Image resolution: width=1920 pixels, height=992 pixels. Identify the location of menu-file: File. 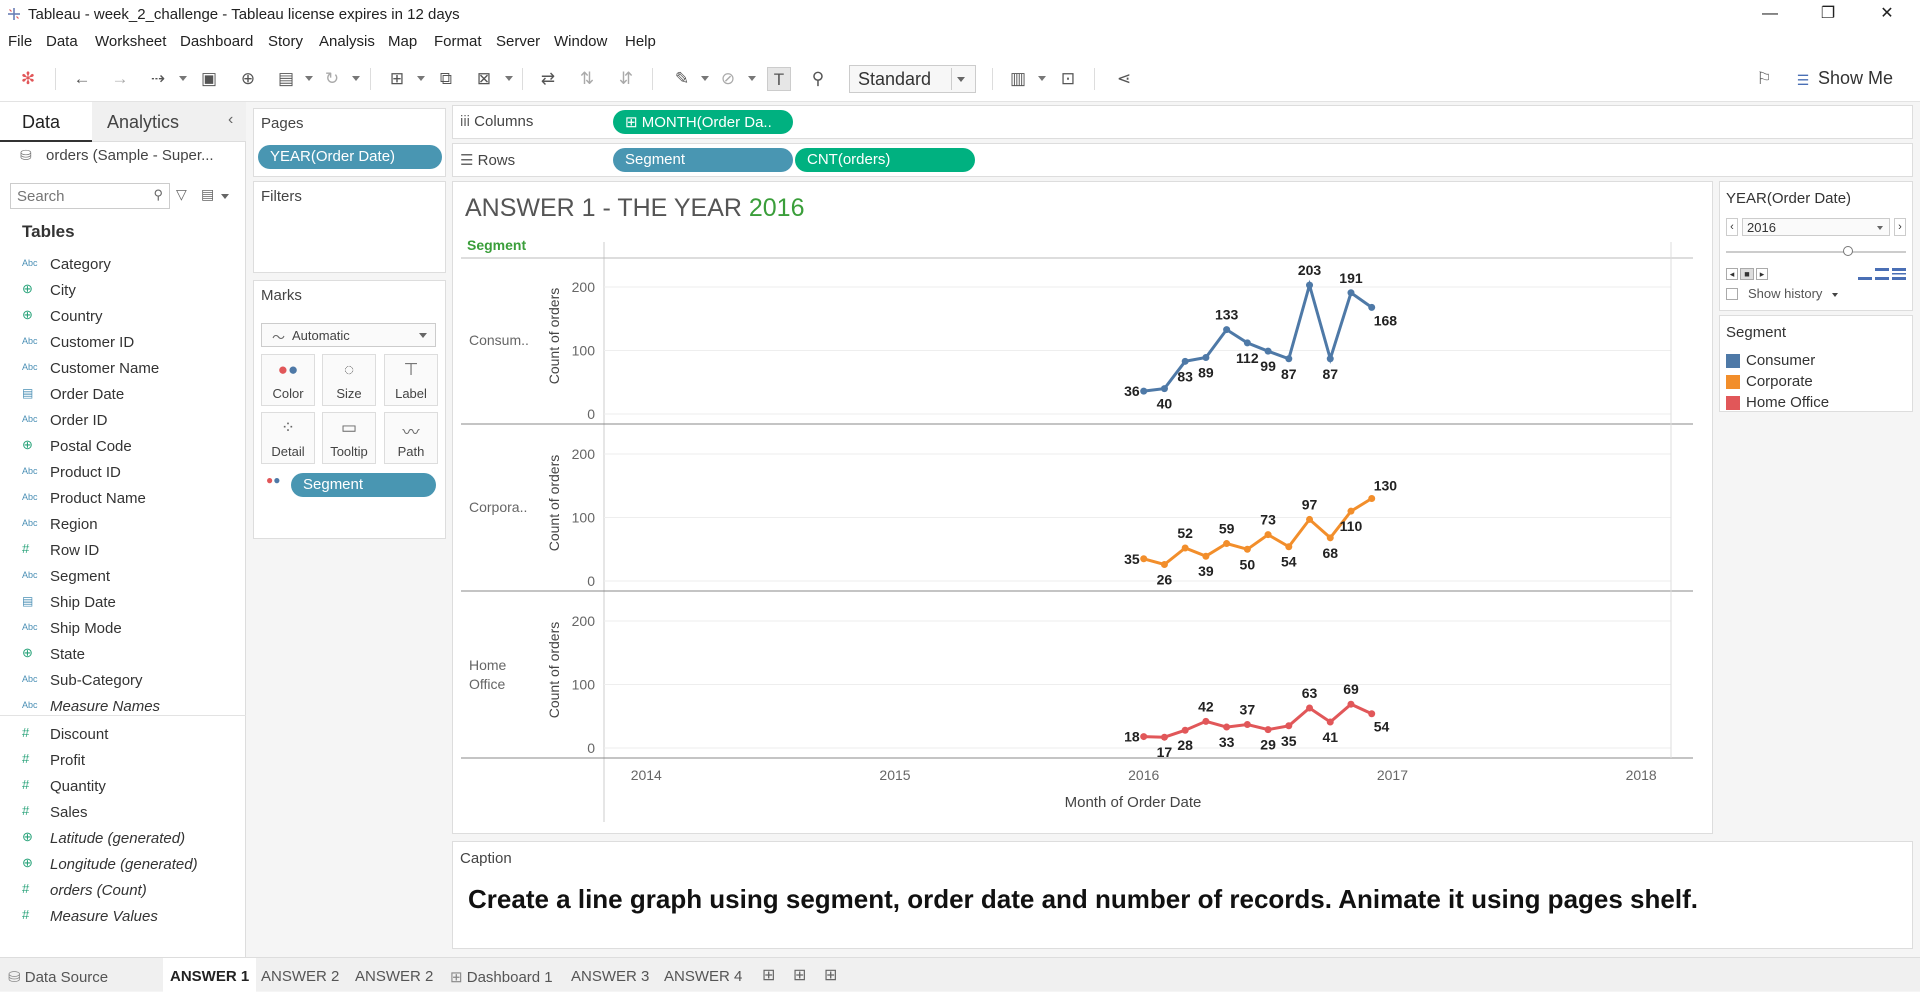
(20, 41).